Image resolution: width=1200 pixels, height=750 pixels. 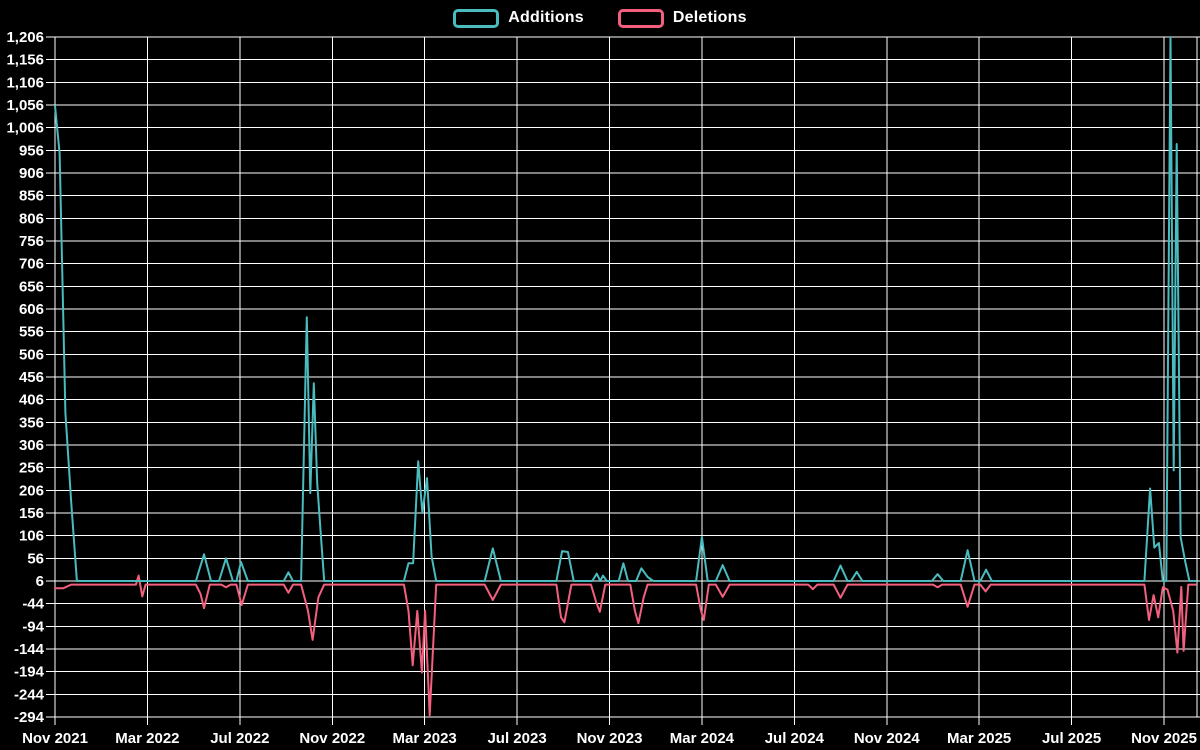 What do you see at coordinates (31, 332) in the screenshot?
I see `y-tick-label: 556` at bounding box center [31, 332].